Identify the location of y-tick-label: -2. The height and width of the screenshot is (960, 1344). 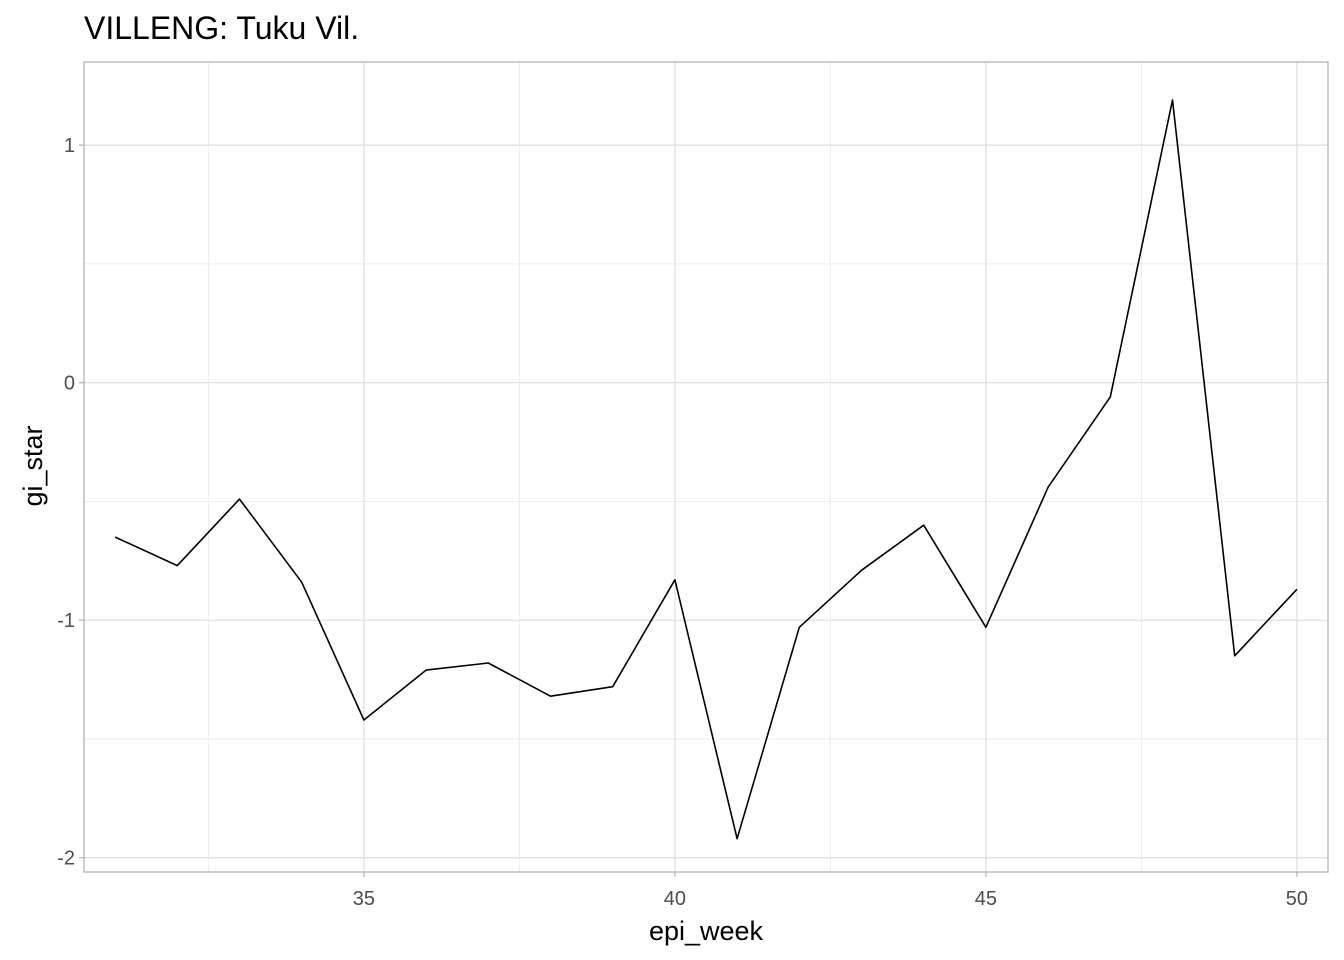
(66, 859).